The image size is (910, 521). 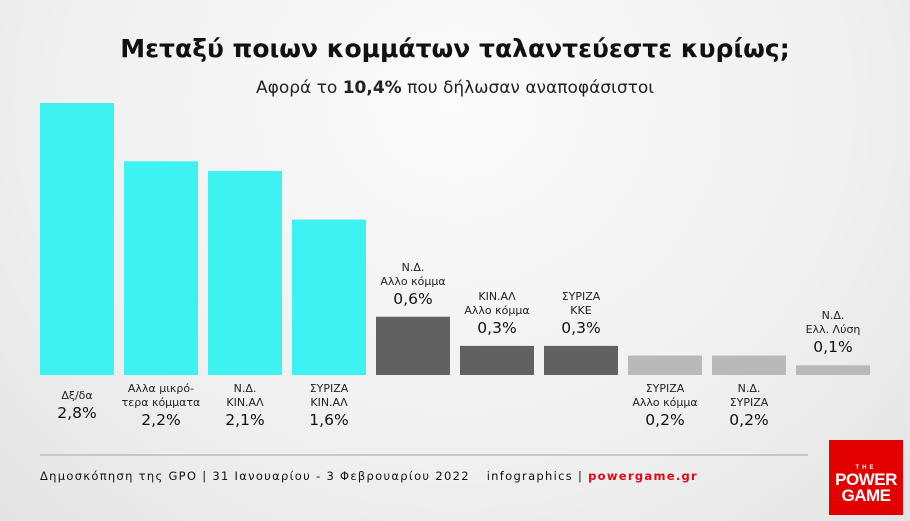 I want to click on bar-label: ΣΥΡΙΖΑ ΚΙΝ.ΑΛ 1,6%, so click(x=329, y=406).